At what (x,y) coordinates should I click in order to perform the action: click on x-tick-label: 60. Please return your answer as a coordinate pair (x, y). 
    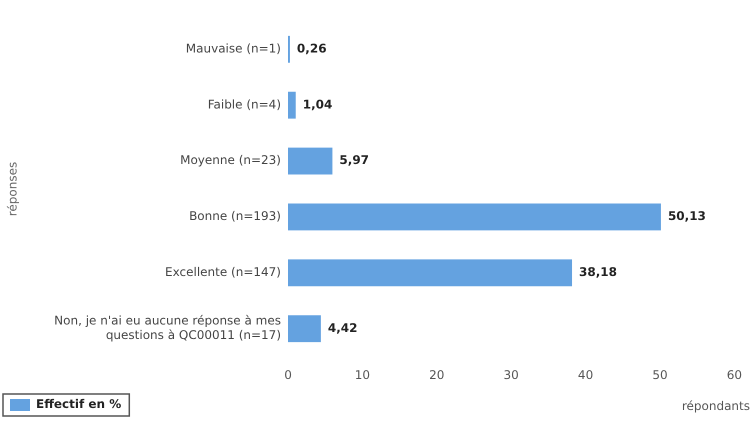
    Looking at the image, I should click on (734, 375).